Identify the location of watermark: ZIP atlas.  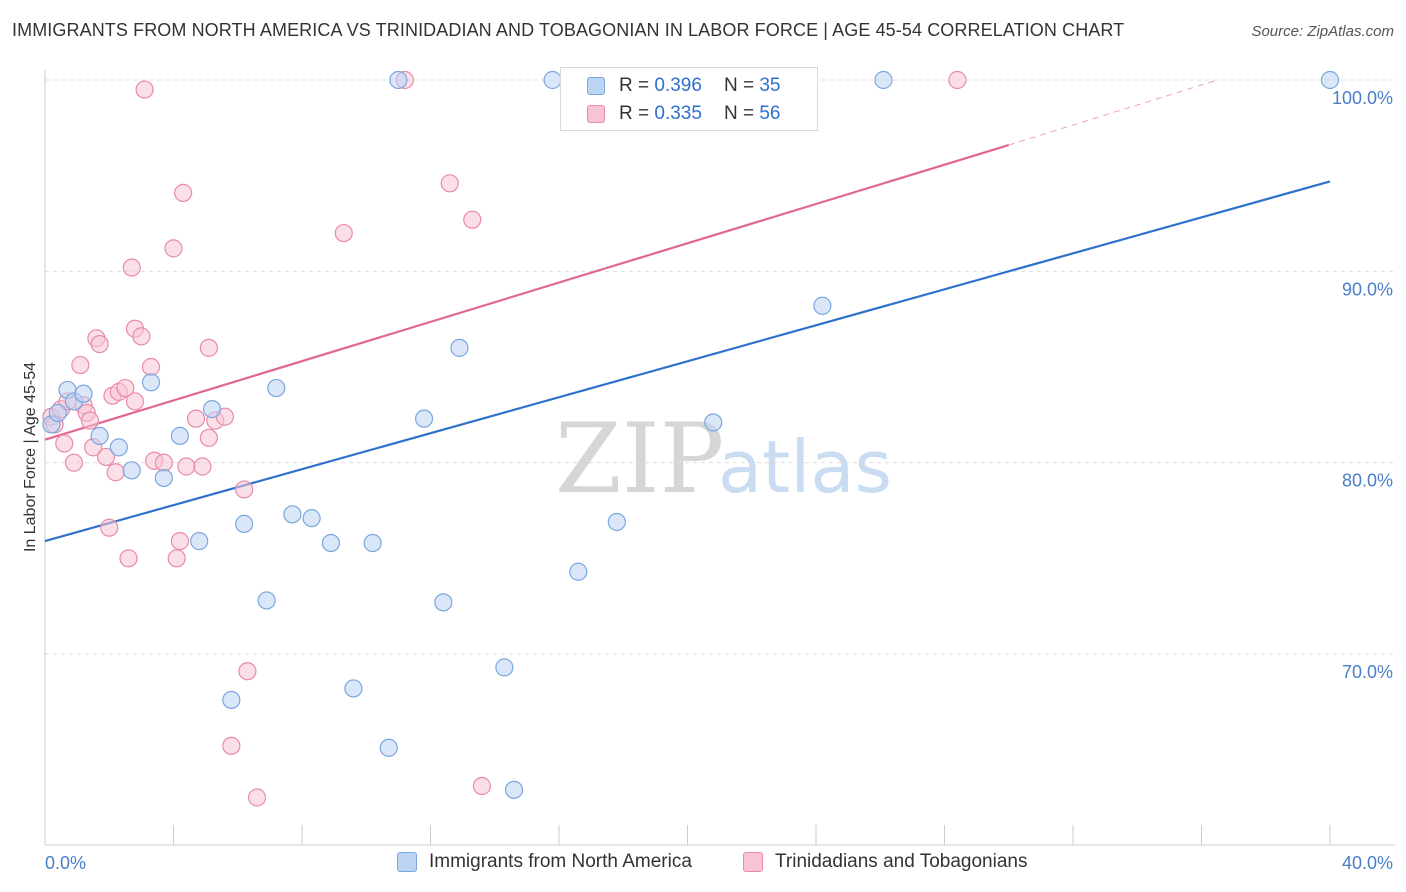
(723, 459).